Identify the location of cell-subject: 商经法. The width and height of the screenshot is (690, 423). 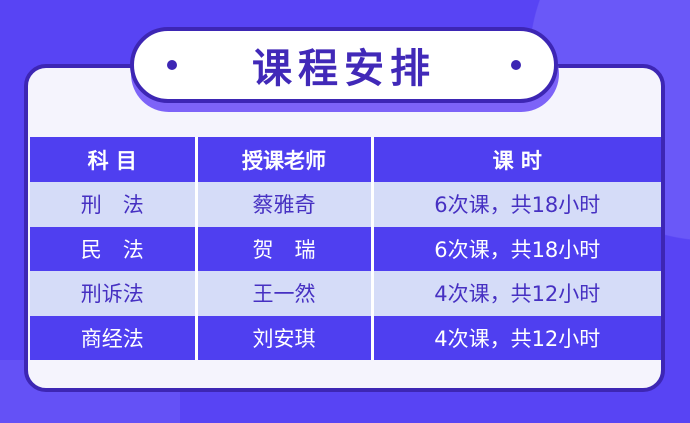
(114, 337).